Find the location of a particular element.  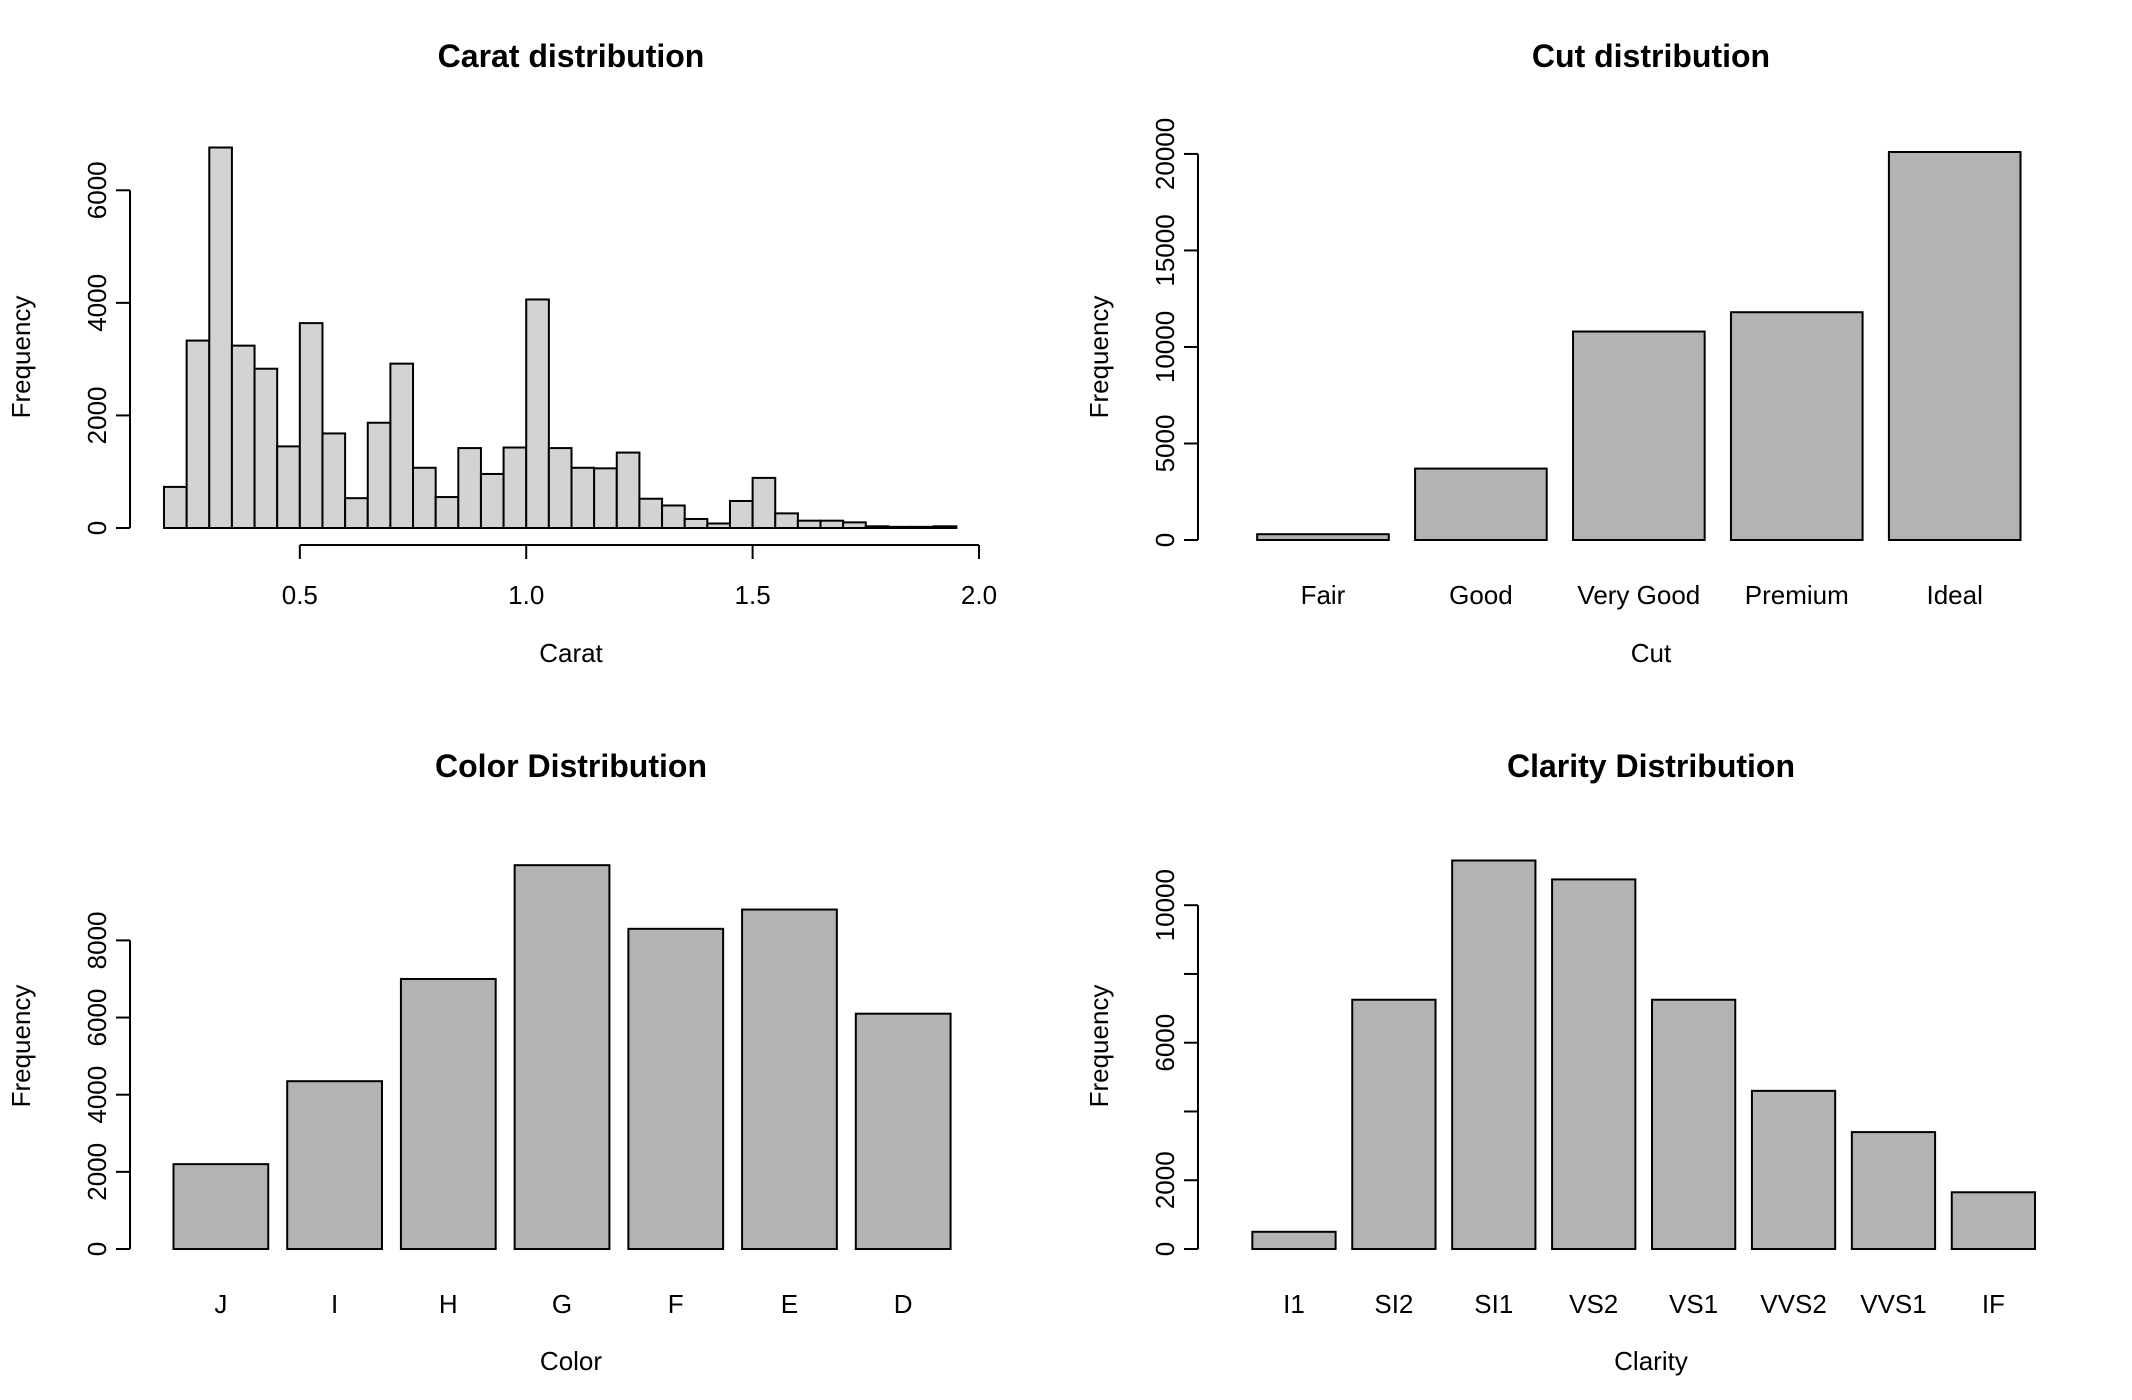

x-axis-title: Color is located at coordinates (571, 1361).